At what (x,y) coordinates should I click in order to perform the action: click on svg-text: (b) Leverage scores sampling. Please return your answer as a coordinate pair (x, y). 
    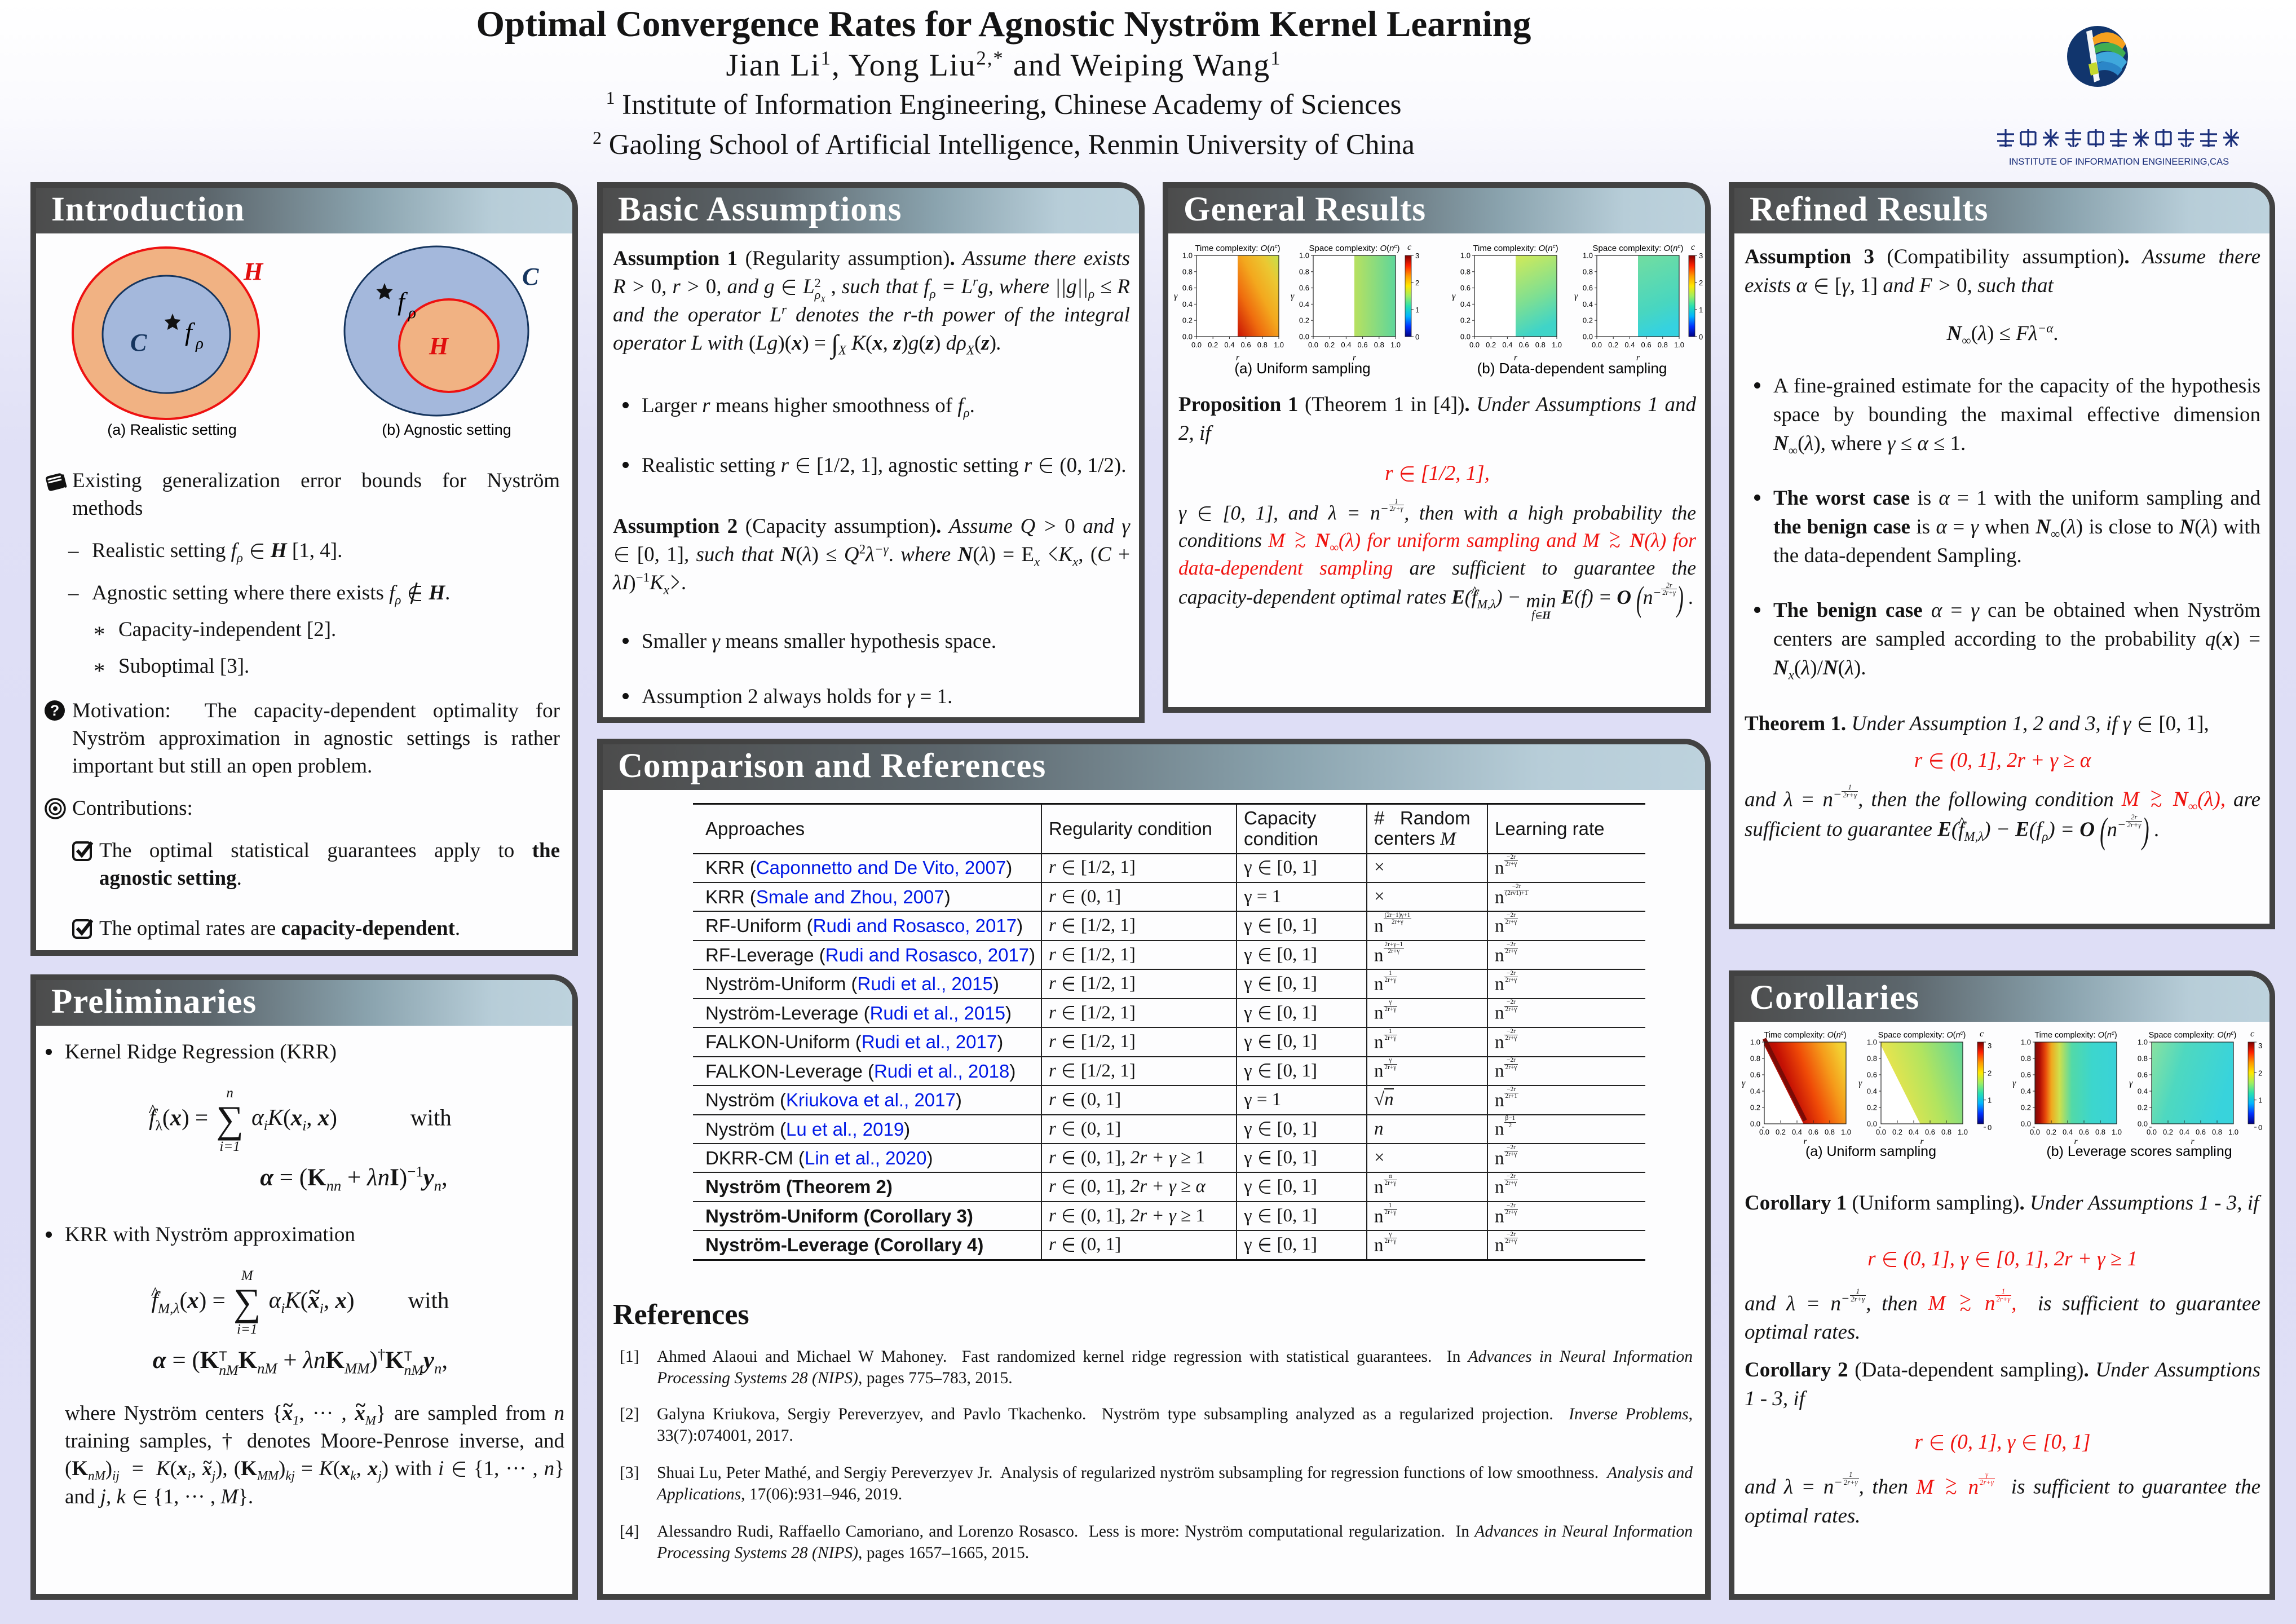
    Looking at the image, I should click on (2139, 1151).